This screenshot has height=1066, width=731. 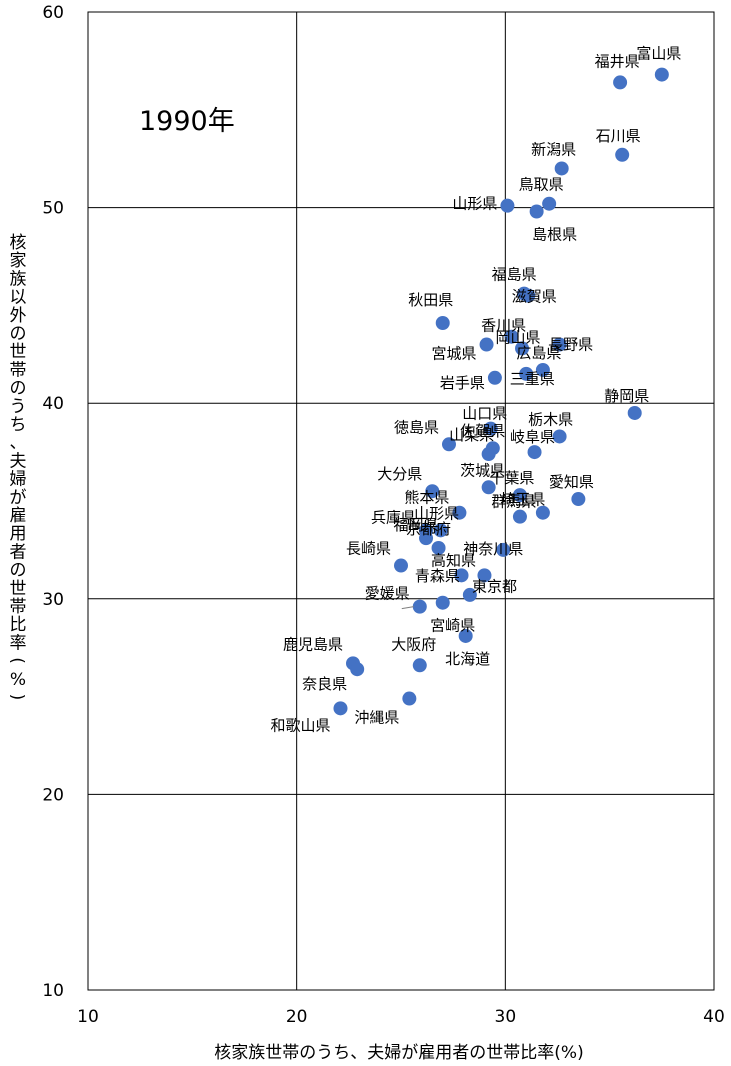 What do you see at coordinates (428, 529) in the screenshot?
I see `point-label: 京都府` at bounding box center [428, 529].